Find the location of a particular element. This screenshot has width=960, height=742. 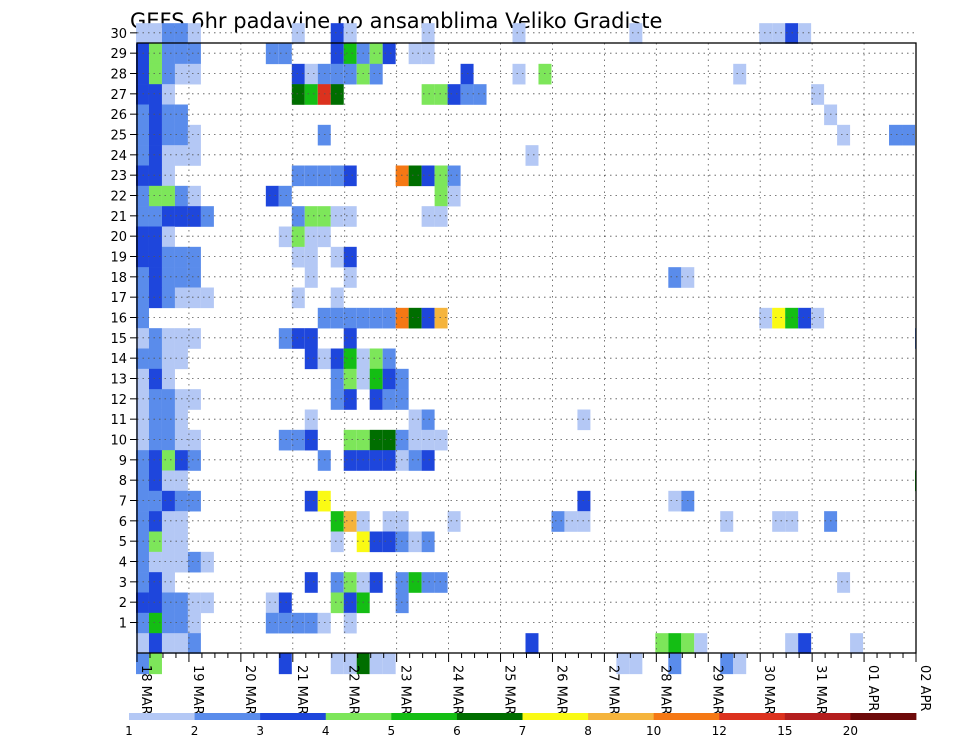

y-tick-label: 9 is located at coordinates (123, 461).